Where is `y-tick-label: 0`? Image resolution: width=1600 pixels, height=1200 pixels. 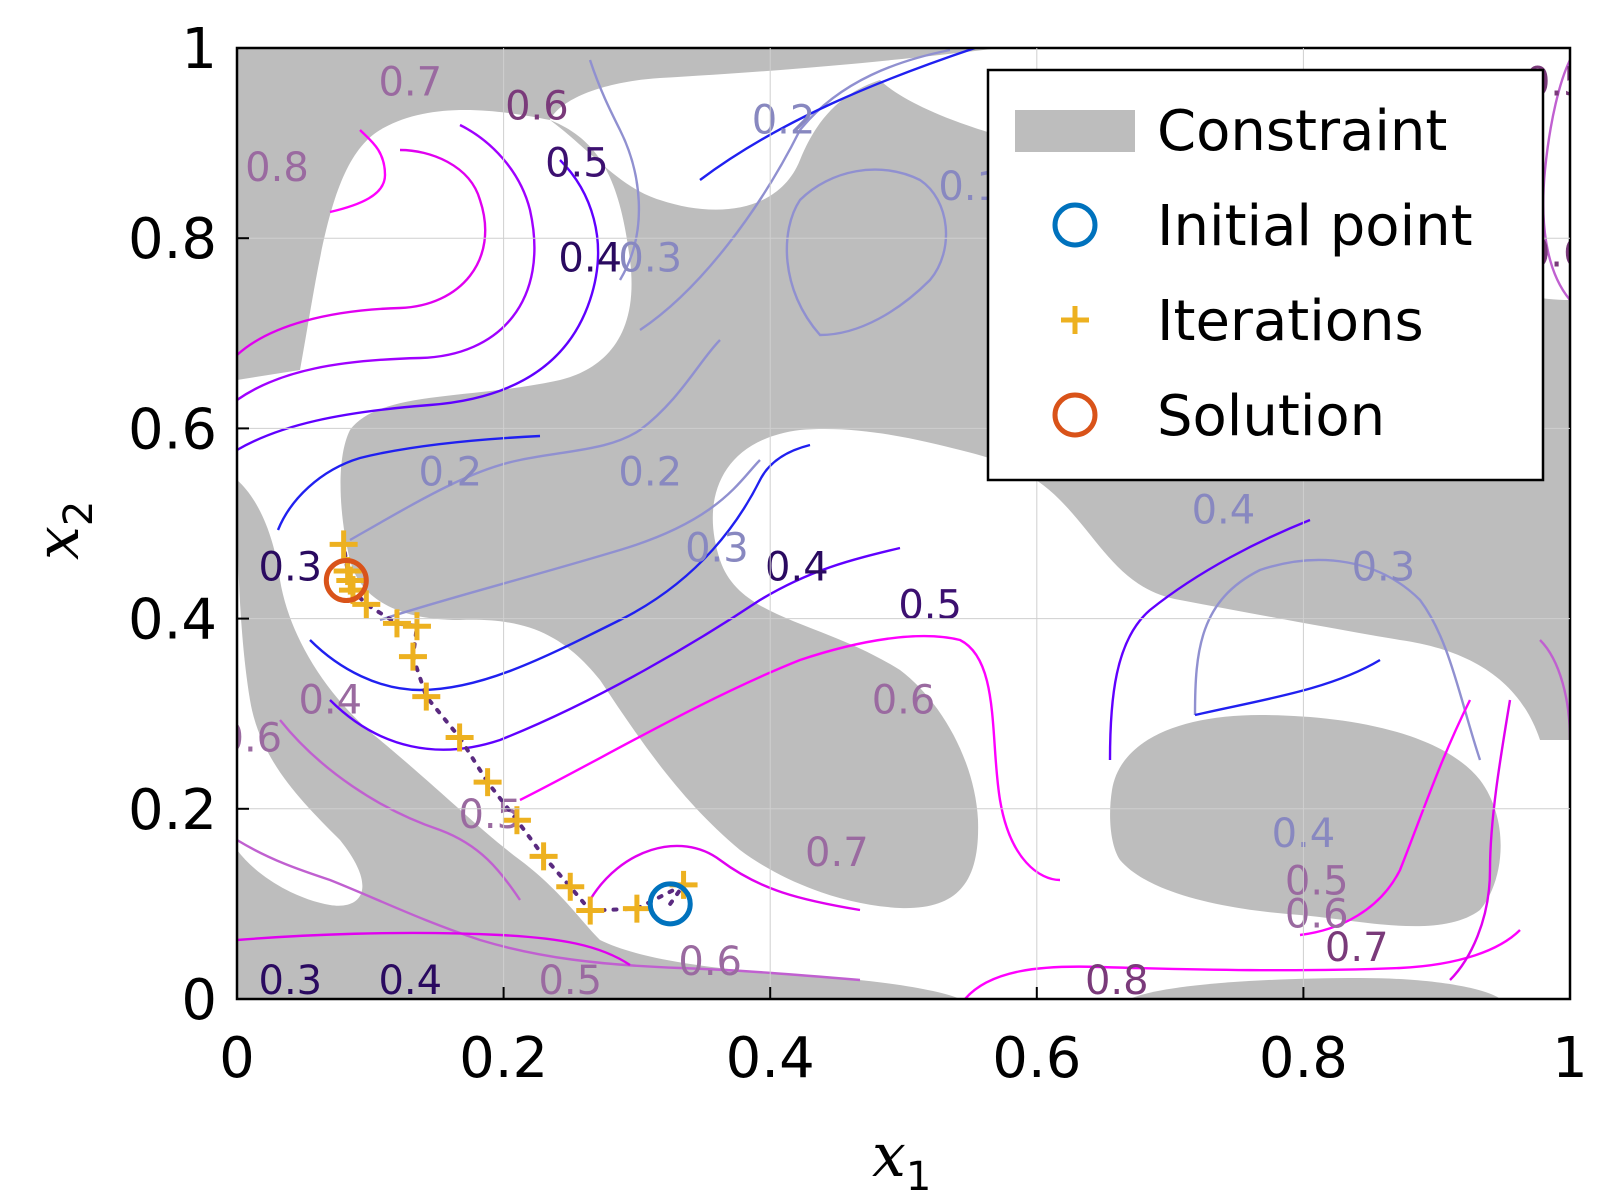
y-tick-label: 0 is located at coordinates (199, 1000).